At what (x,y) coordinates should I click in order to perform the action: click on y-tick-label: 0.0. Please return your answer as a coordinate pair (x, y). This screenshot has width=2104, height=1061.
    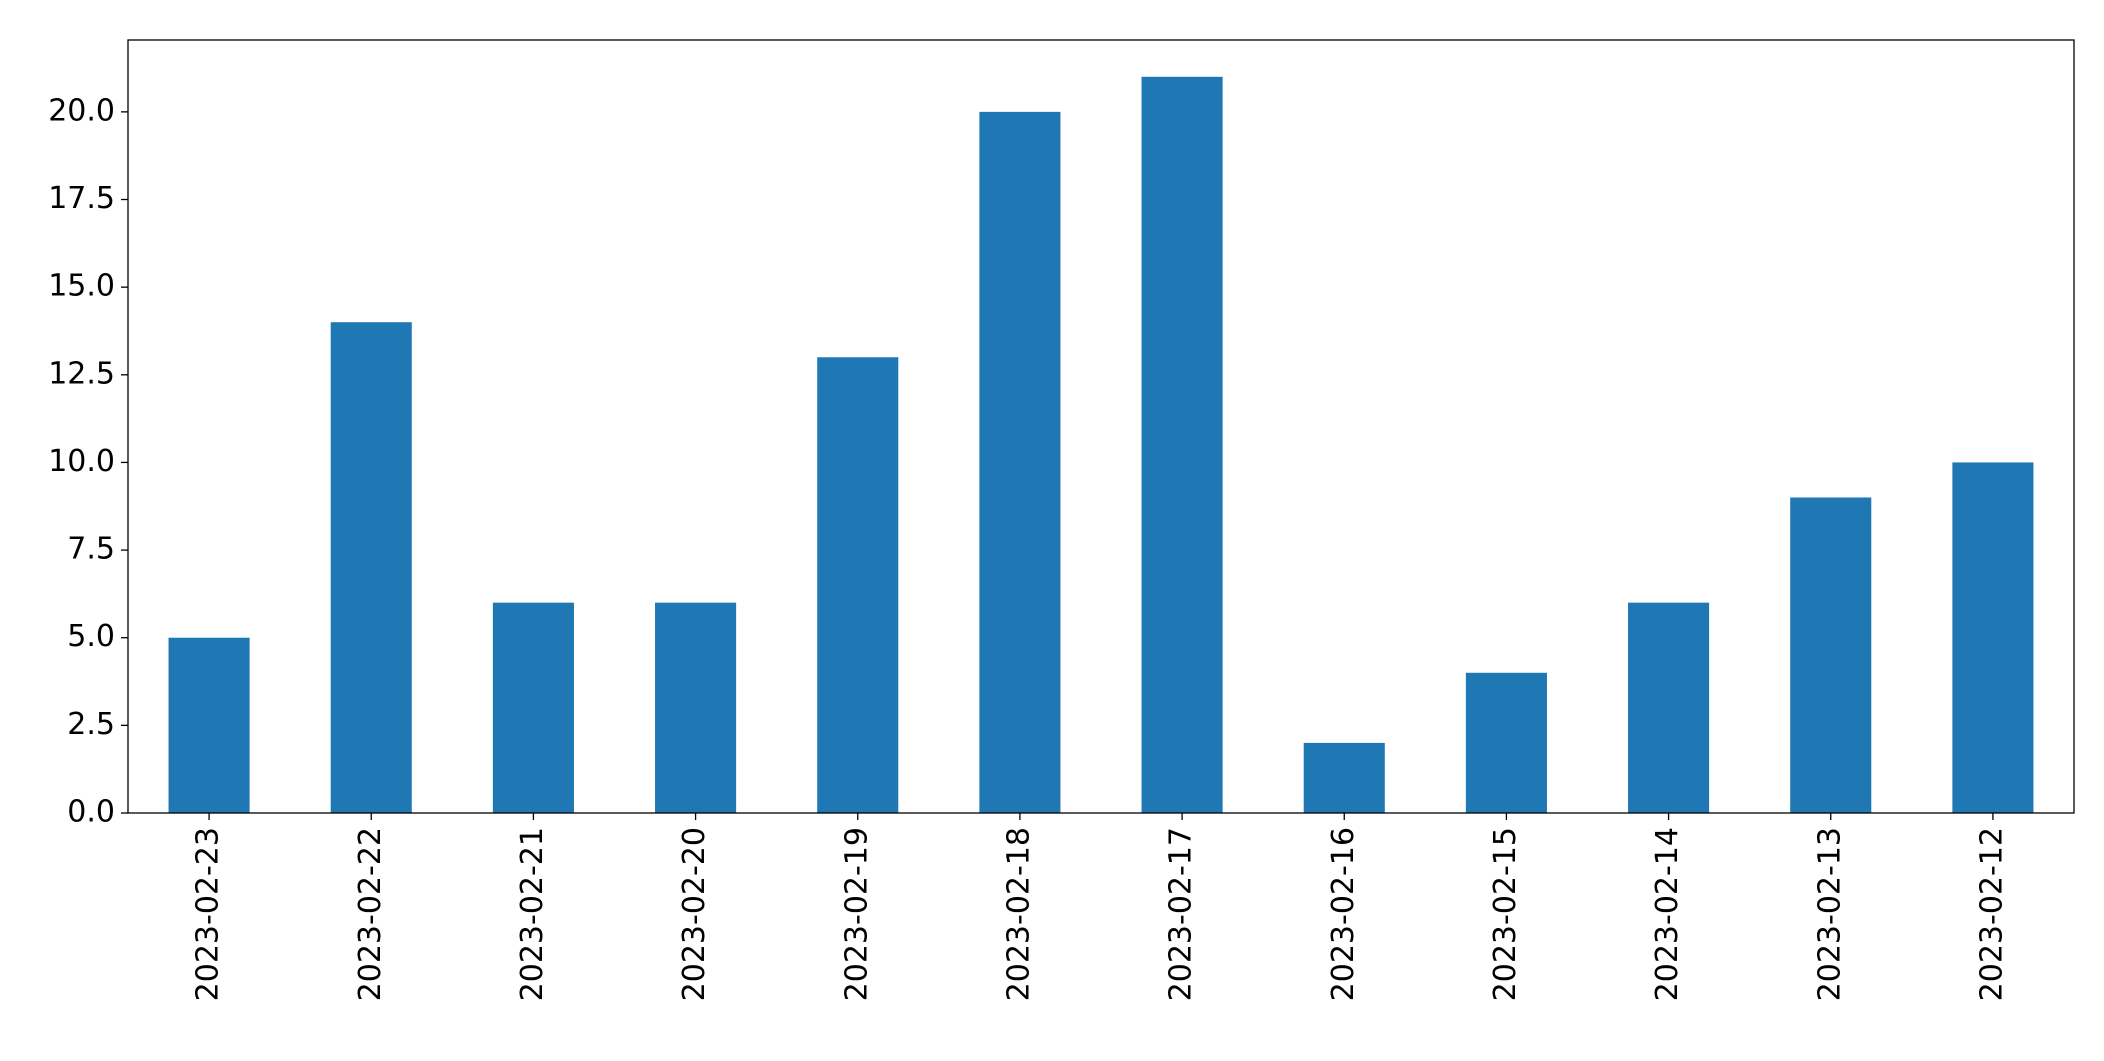
    Looking at the image, I should click on (91, 812).